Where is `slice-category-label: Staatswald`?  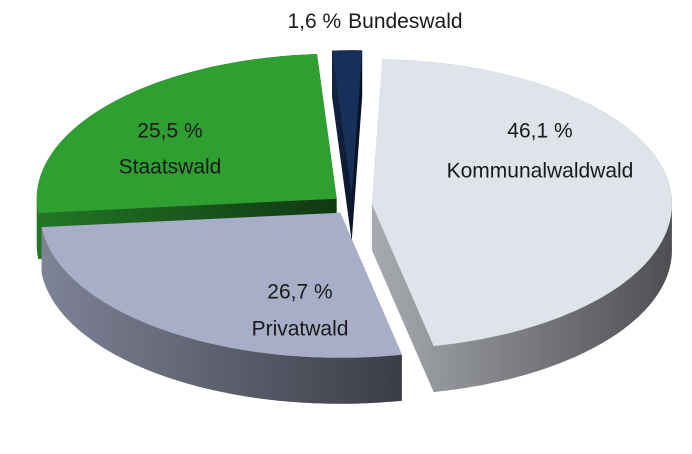 slice-category-label: Staatswald is located at coordinates (170, 167).